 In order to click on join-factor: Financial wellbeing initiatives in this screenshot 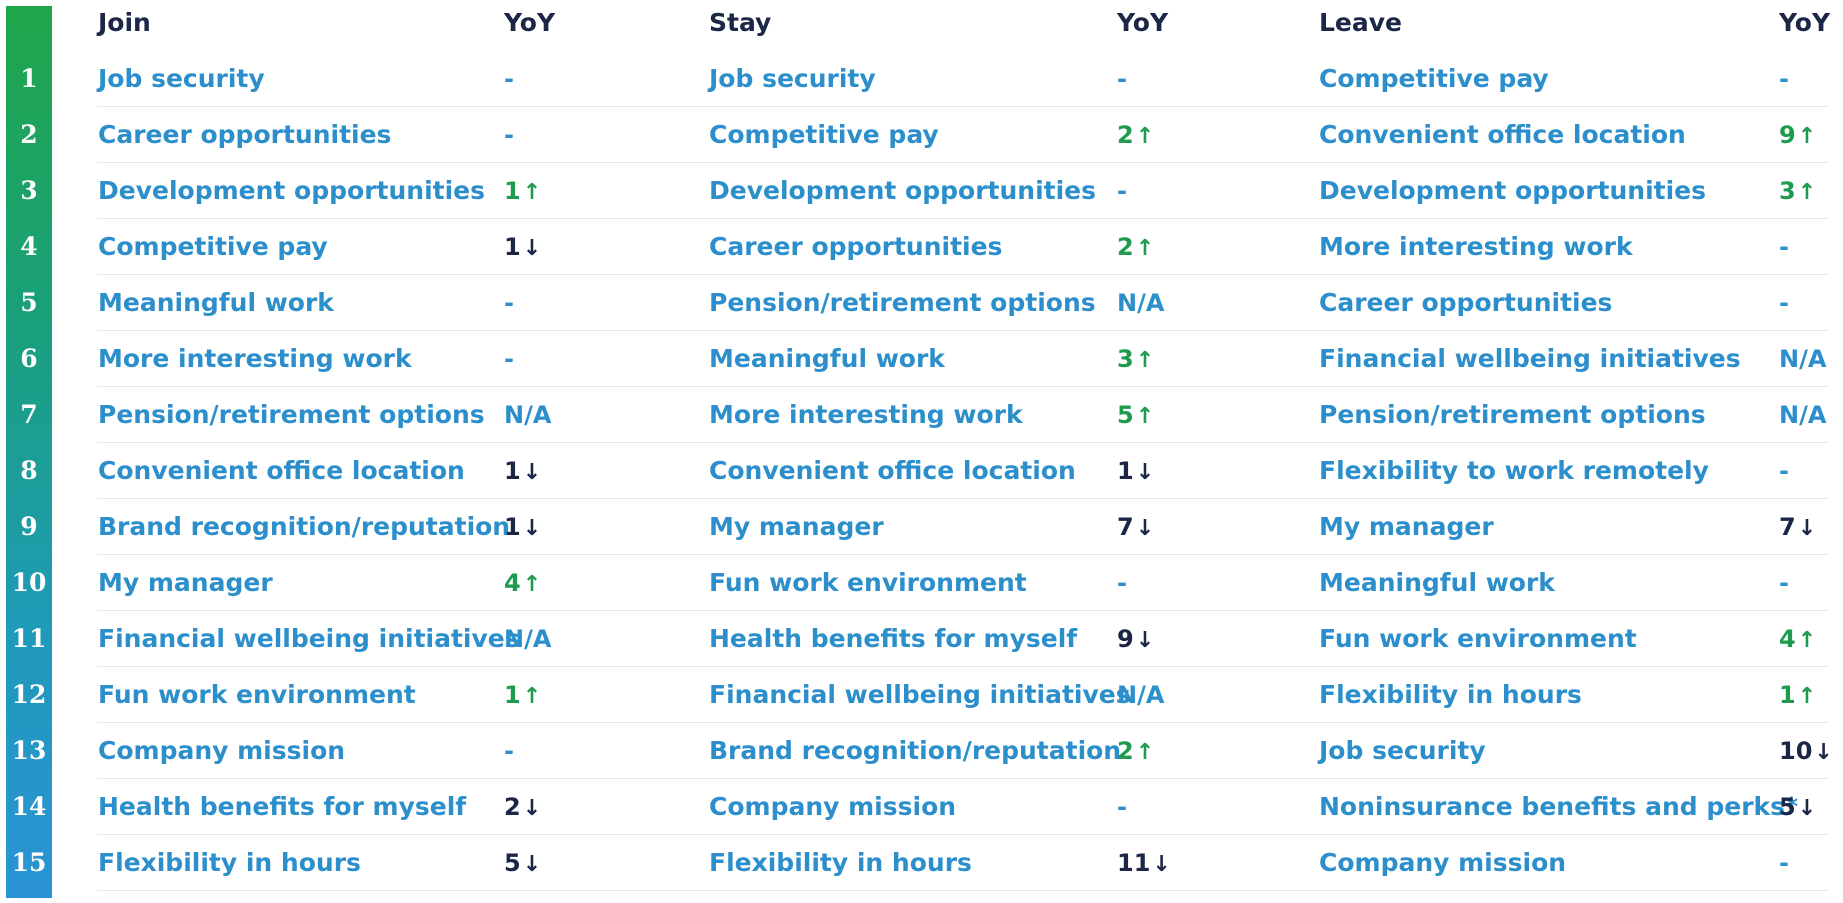, I will do `click(309, 638)`.